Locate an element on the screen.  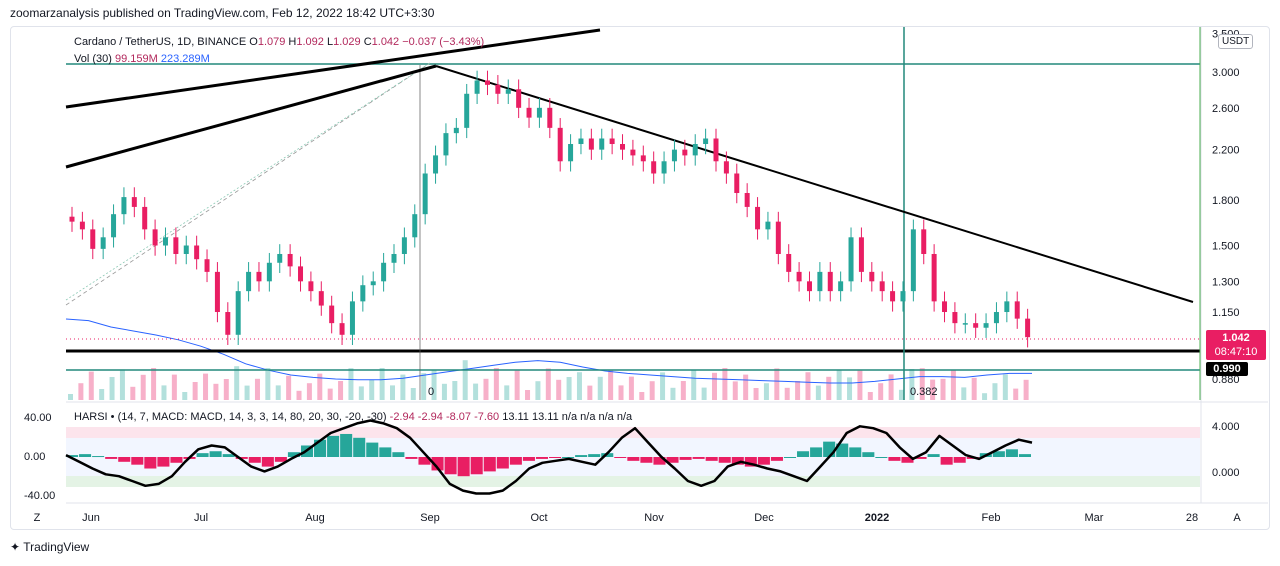
change-value: −0.037 (−3.43%) is located at coordinates (443, 42).